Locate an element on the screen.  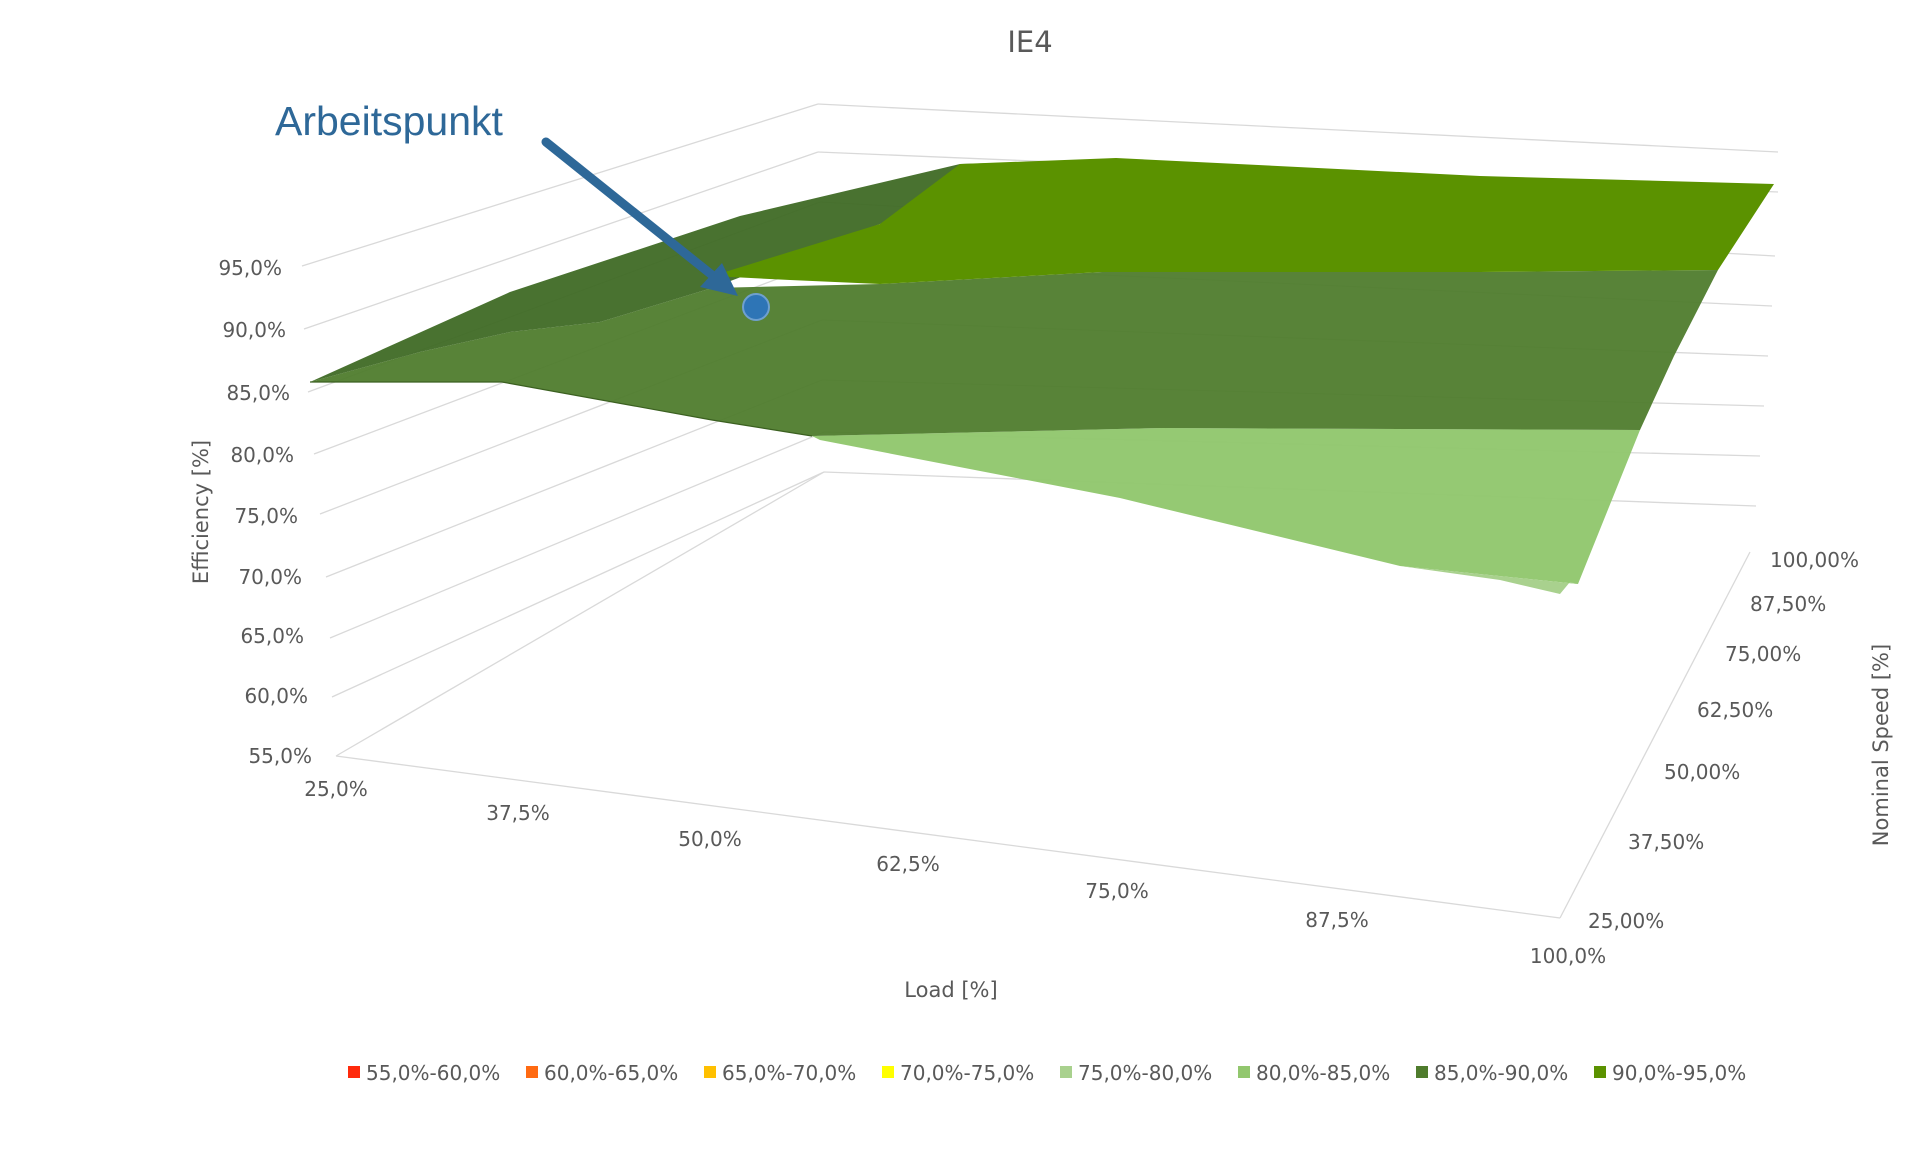
legend-item: 75,0%-80,0% is located at coordinates (1136, 1073).